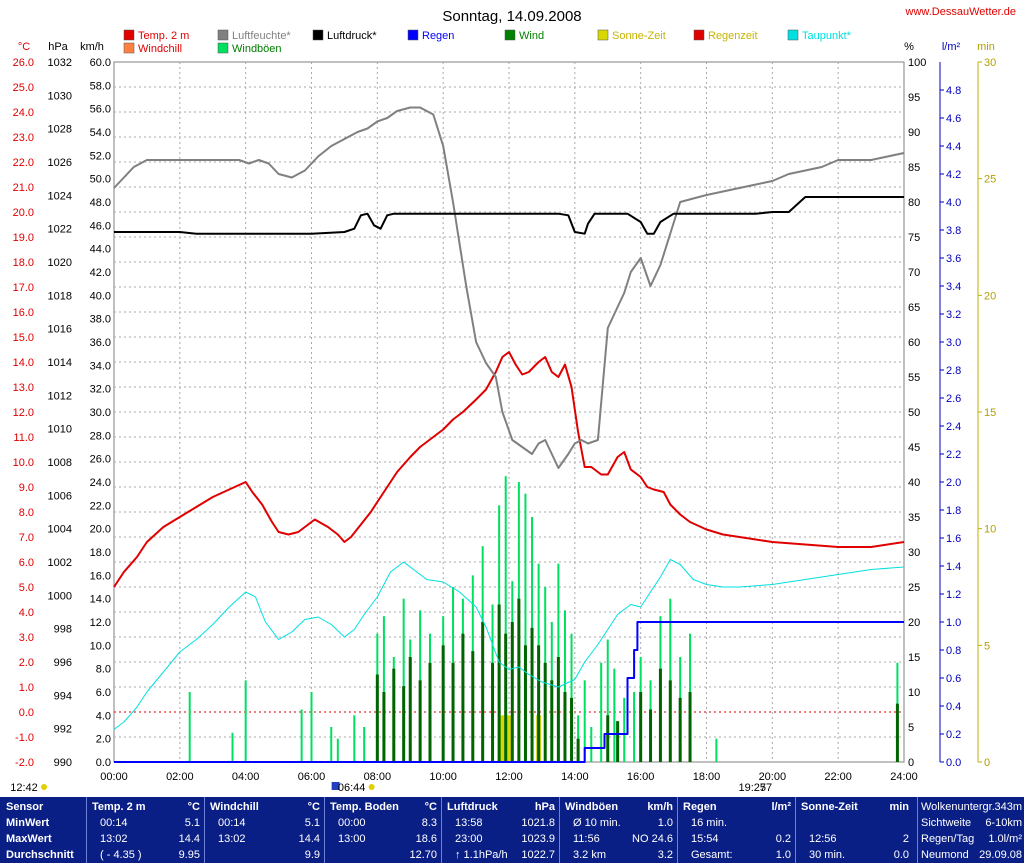 This screenshot has height=863, width=1024. Describe the element at coordinates (100, 343) in the screenshot. I see `wind-tick-label: 36.0` at that location.